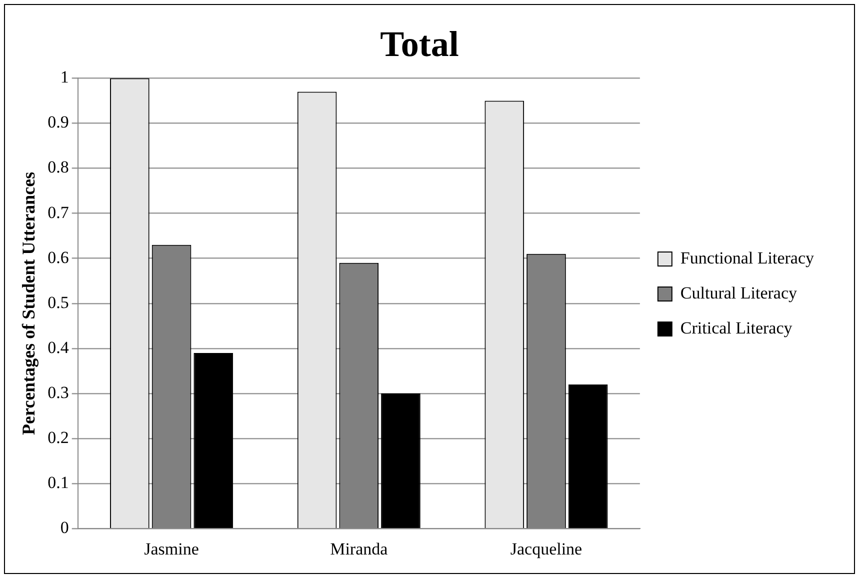  Describe the element at coordinates (64, 528) in the screenshot. I see `y-tick-label: 0` at that location.